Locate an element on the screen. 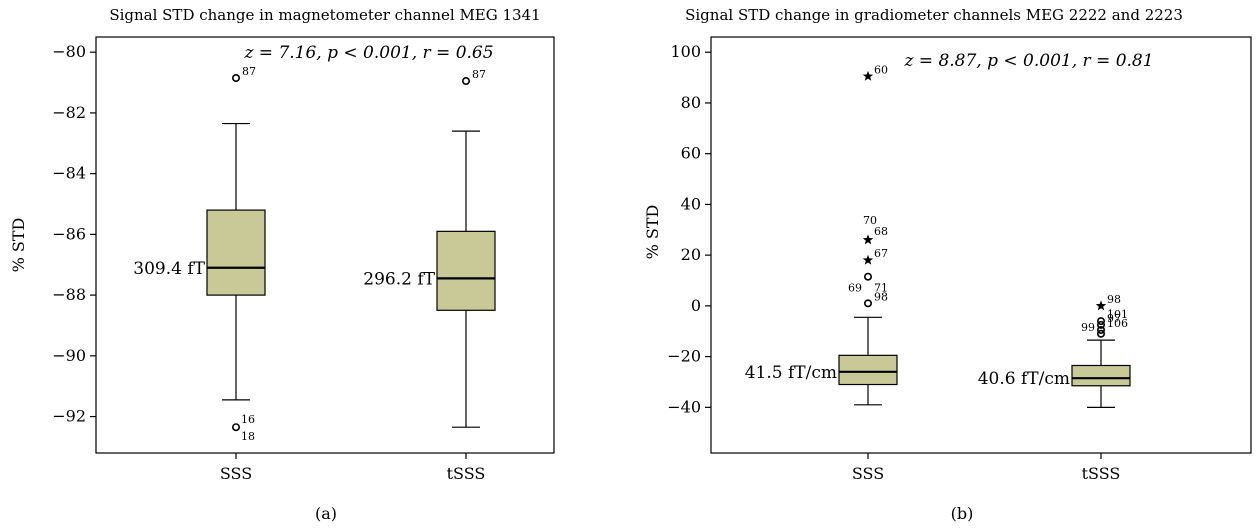  y-tick-label: −40 is located at coordinates (684, 406).